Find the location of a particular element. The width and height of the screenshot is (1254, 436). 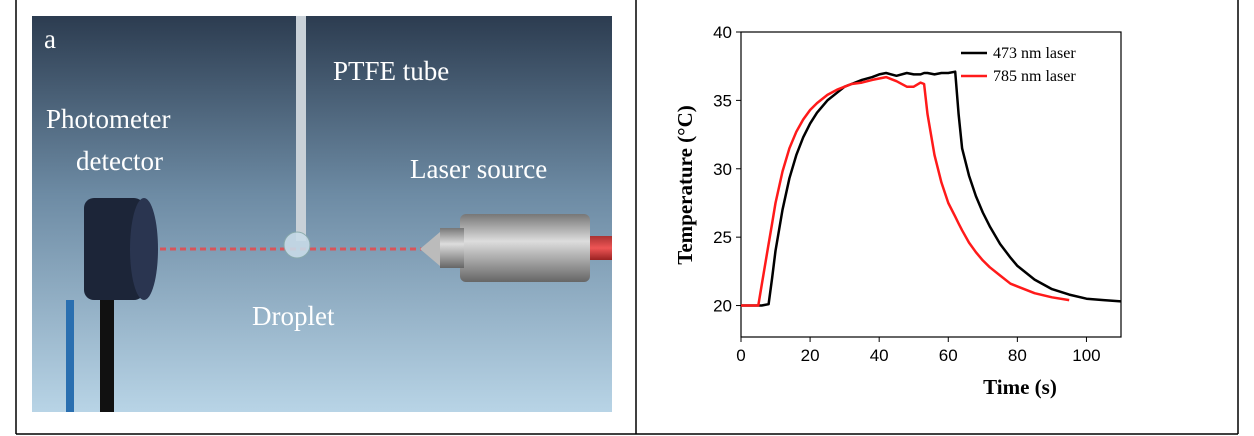

legend-label: 785 nm laser is located at coordinates (1034, 76).